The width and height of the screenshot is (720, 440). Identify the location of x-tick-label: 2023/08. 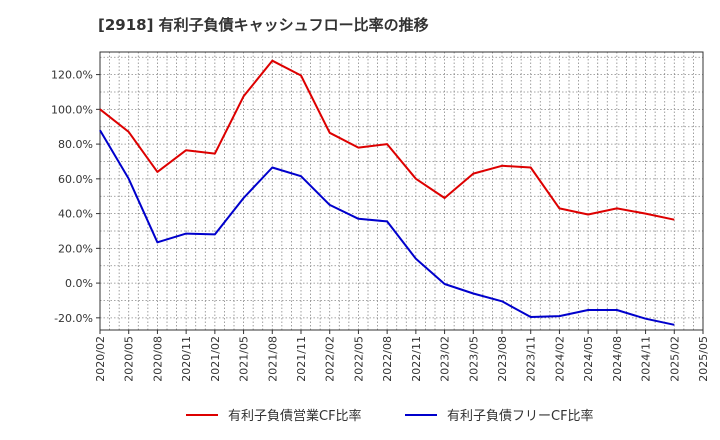
(502, 359).